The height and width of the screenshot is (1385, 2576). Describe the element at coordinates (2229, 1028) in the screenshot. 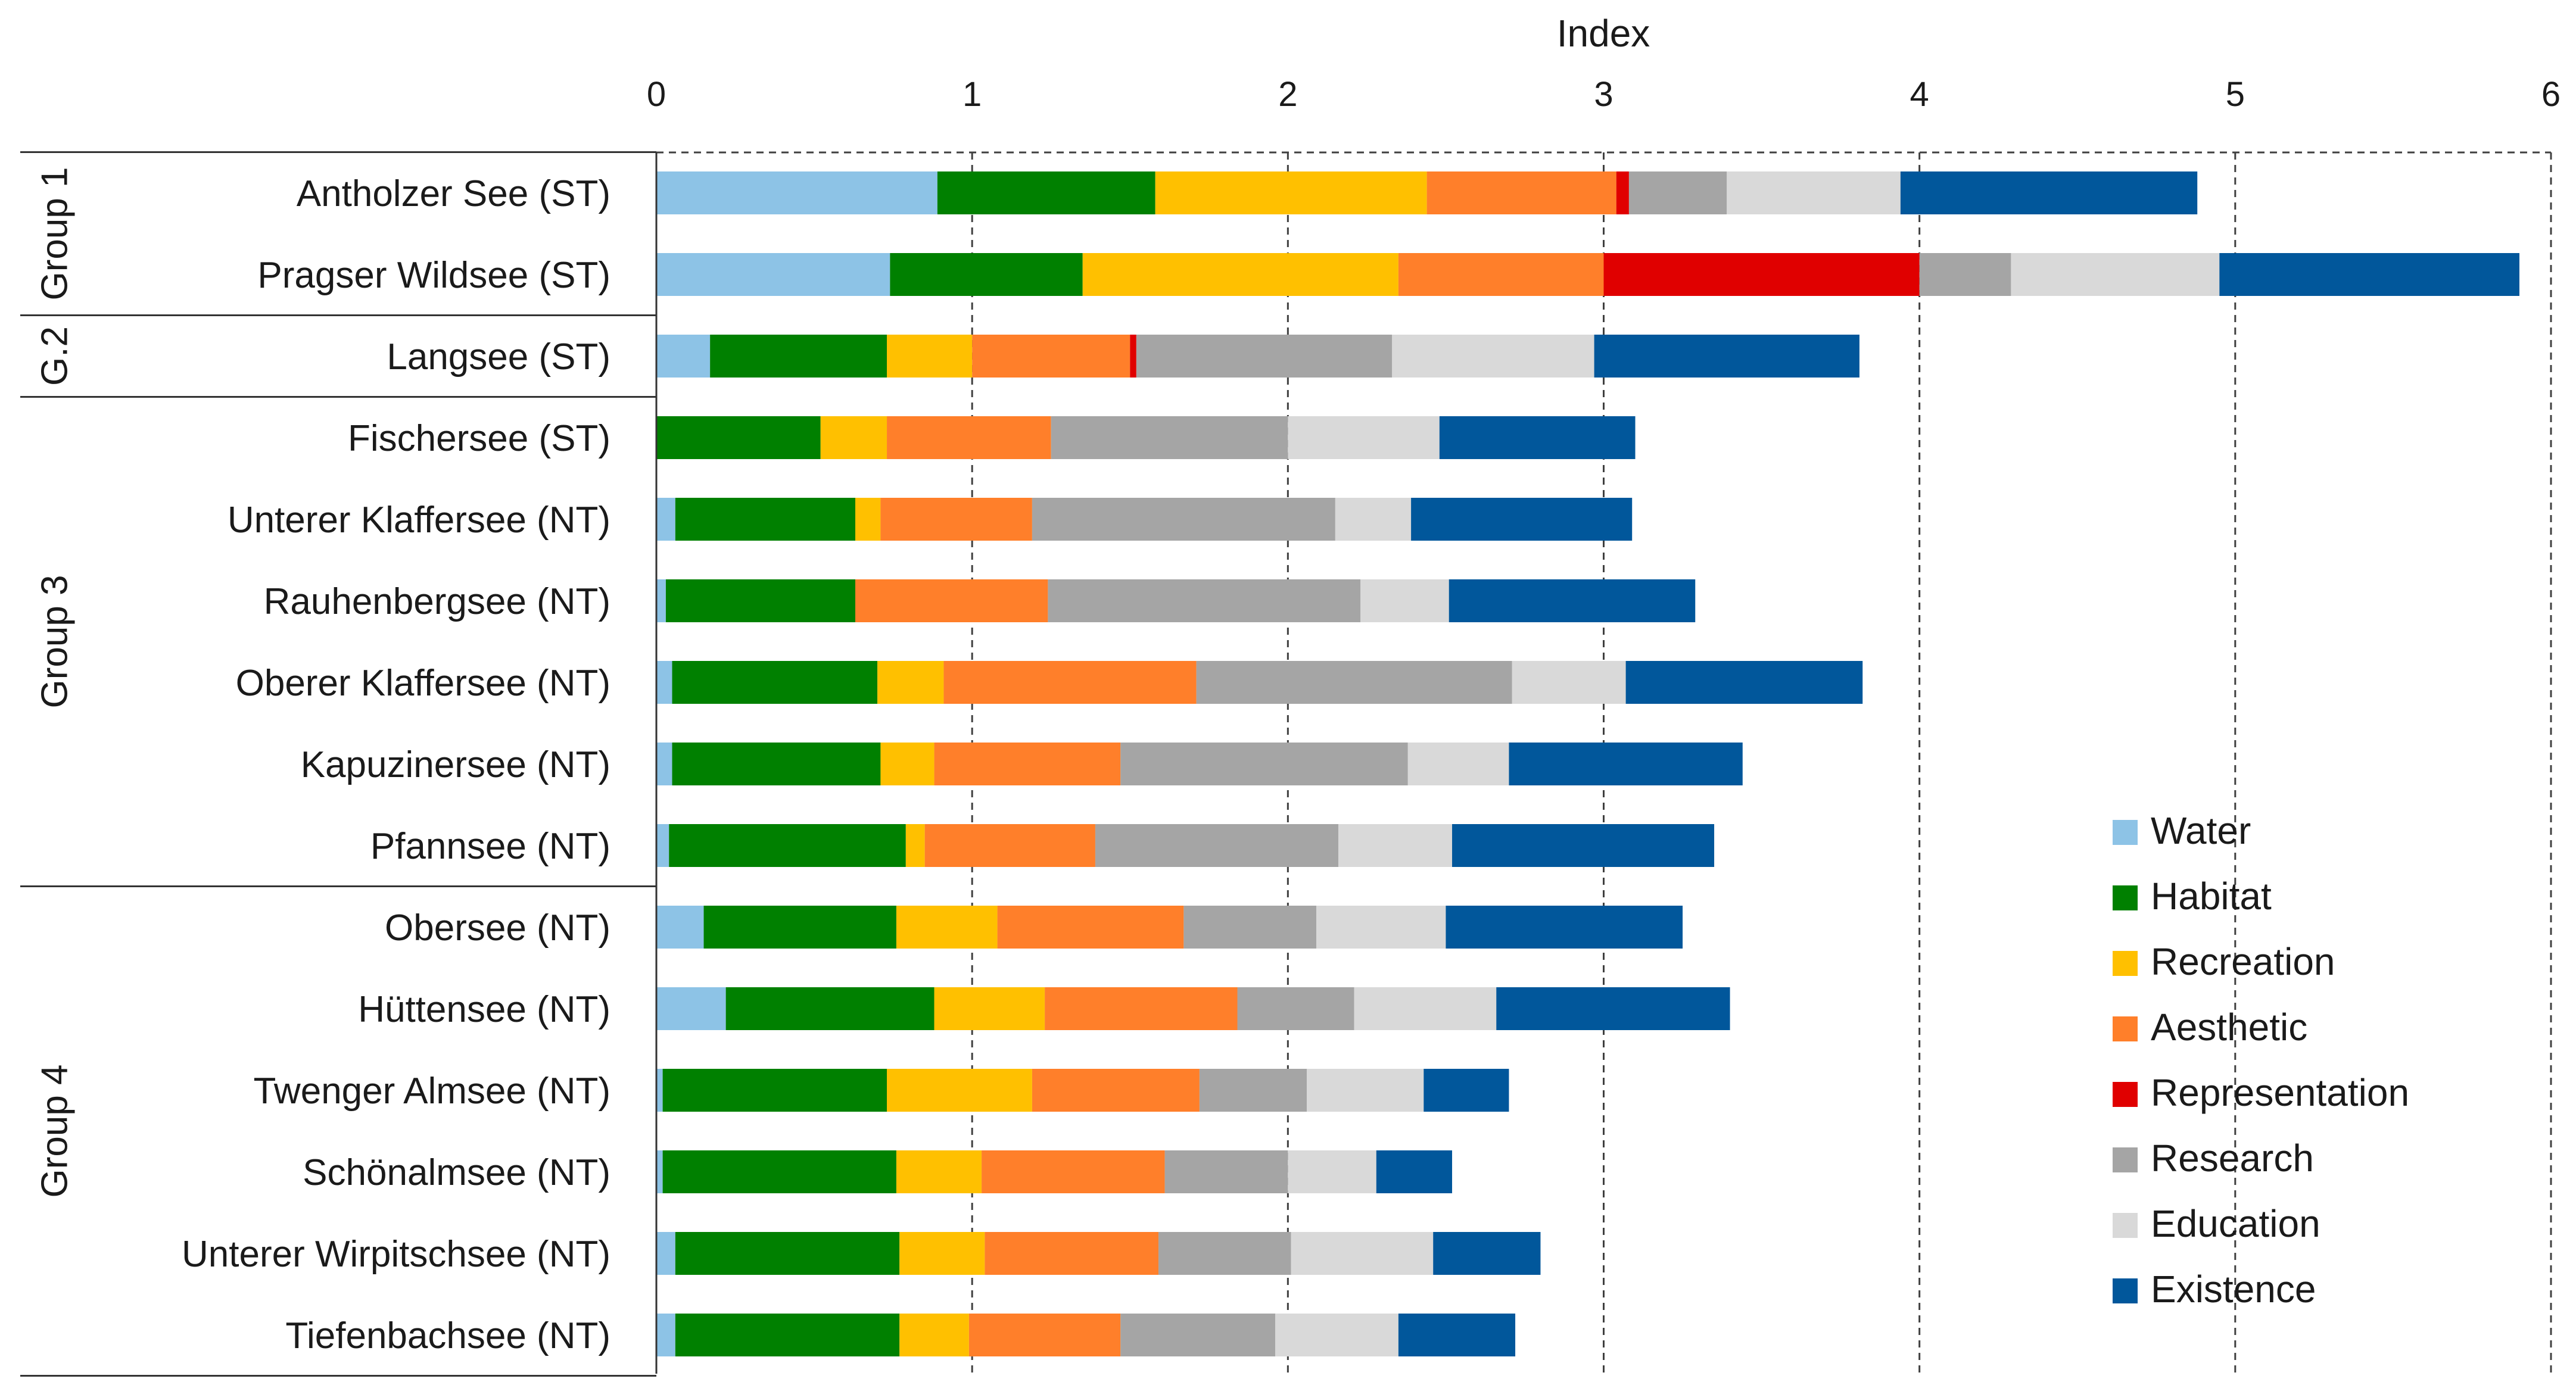

I see `legend-label-aesthetic: Aesthetic` at that location.